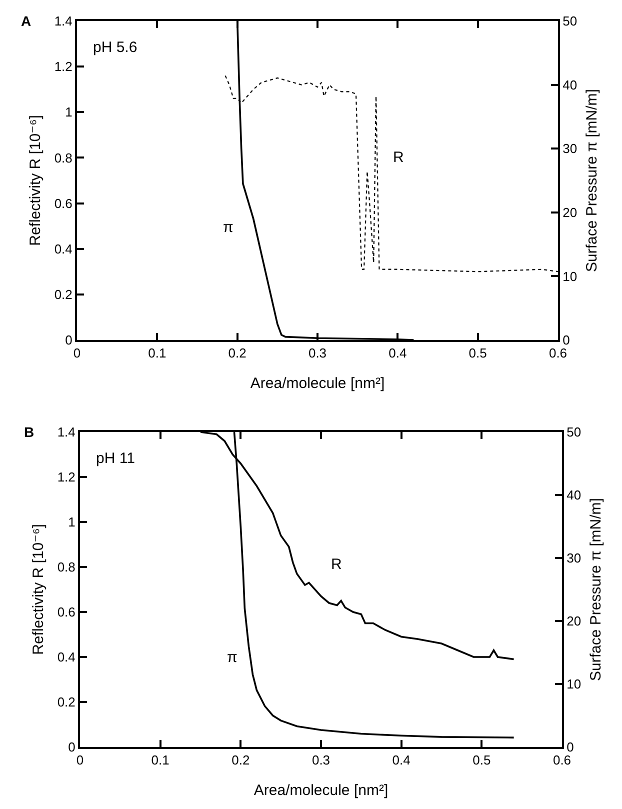 This screenshot has width=622, height=809. I want to click on annotation: pH 11, so click(115, 458).